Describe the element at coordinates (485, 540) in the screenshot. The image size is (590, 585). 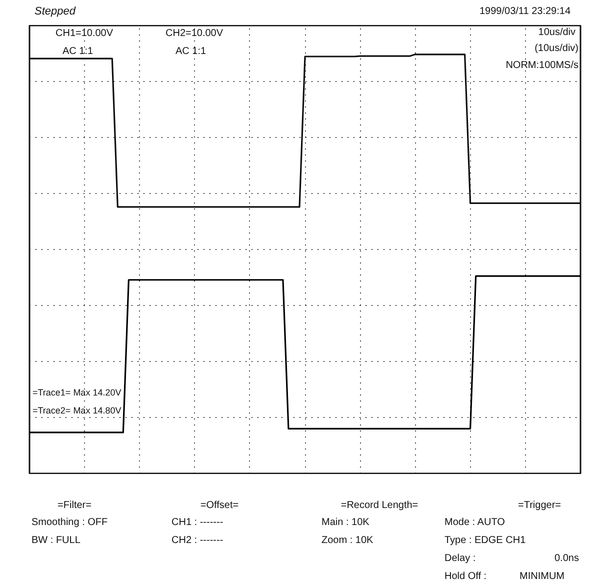
I see `text: Type : EDGE CH1` at that location.